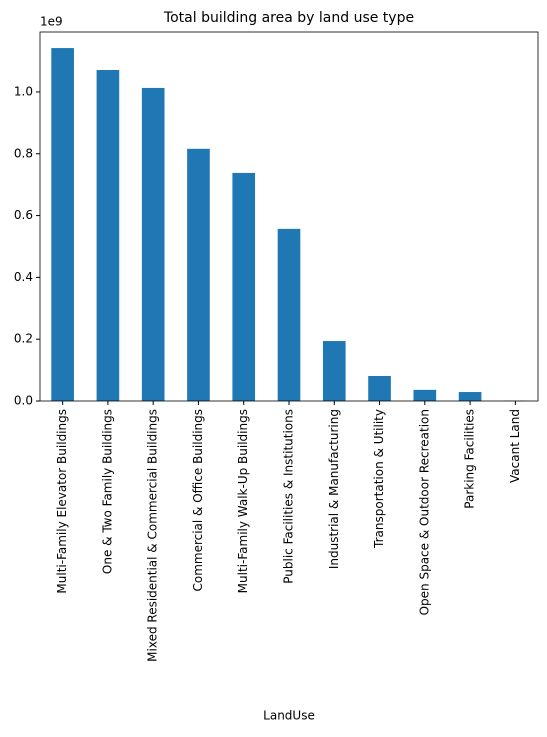  Describe the element at coordinates (23, 91) in the screenshot. I see `y-tick-label: 1.0` at that location.